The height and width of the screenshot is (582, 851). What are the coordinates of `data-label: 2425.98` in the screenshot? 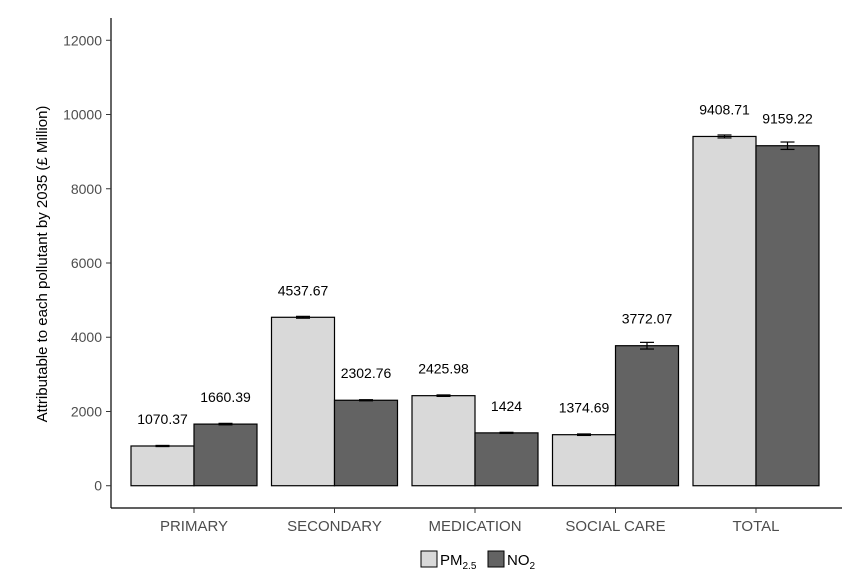 It's located at (443, 369).